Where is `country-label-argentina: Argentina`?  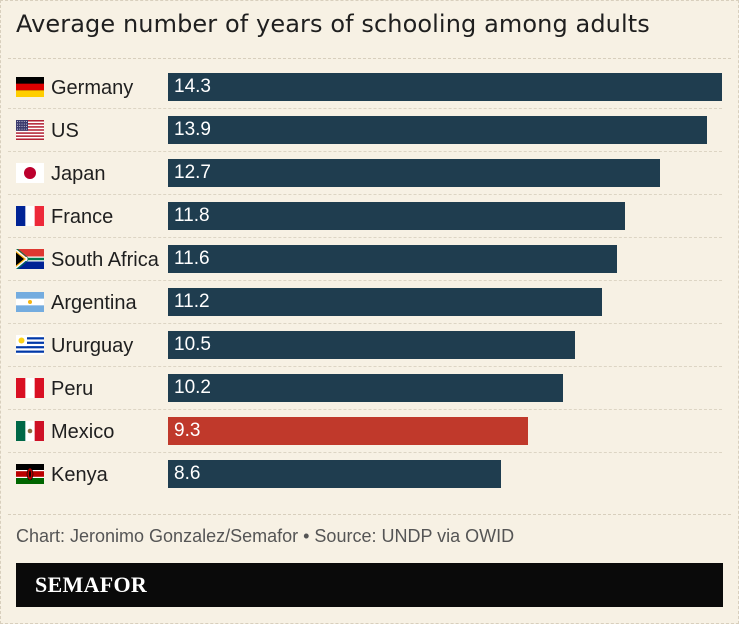
country-label-argentina: Argentina is located at coordinates (94, 303).